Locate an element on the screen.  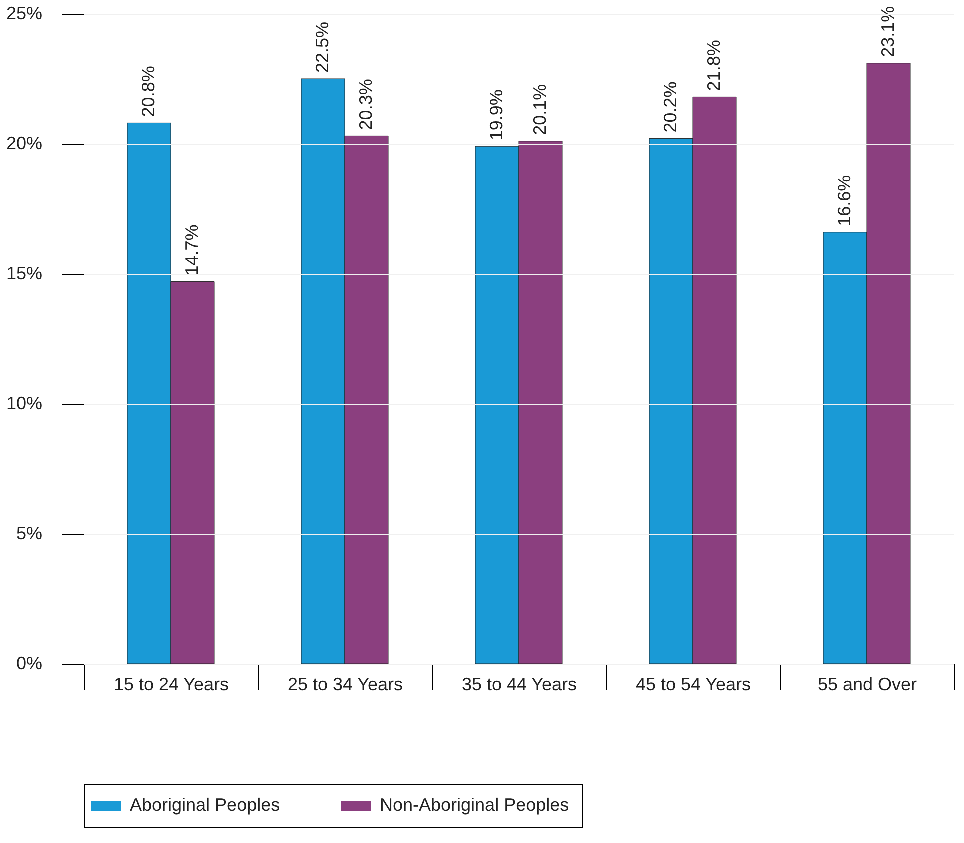
x-tick-label: 15 to 24 Years is located at coordinates (172, 684).